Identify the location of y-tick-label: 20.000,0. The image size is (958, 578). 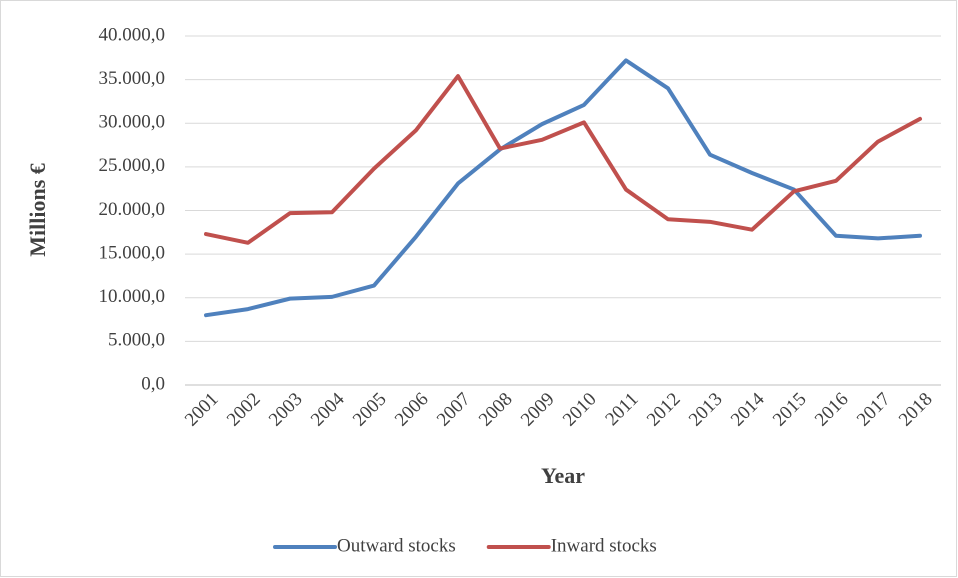
(132, 209).